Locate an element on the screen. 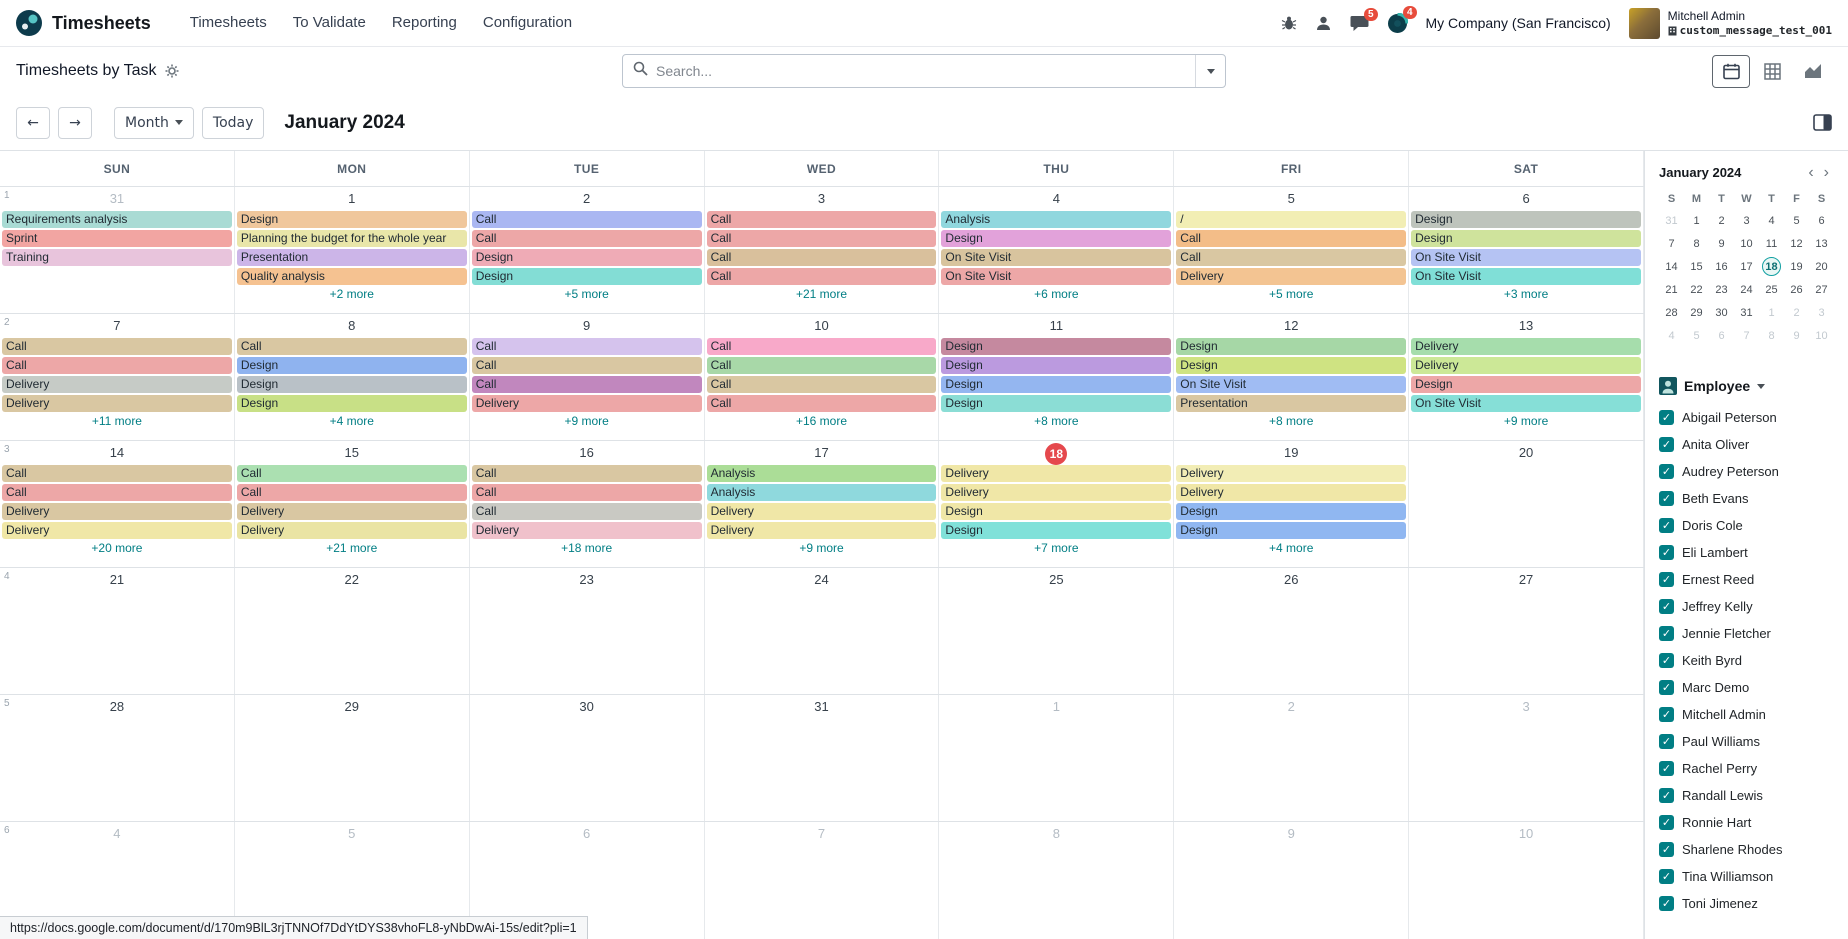  calendar-event: Quality analysis is located at coordinates (351, 276).